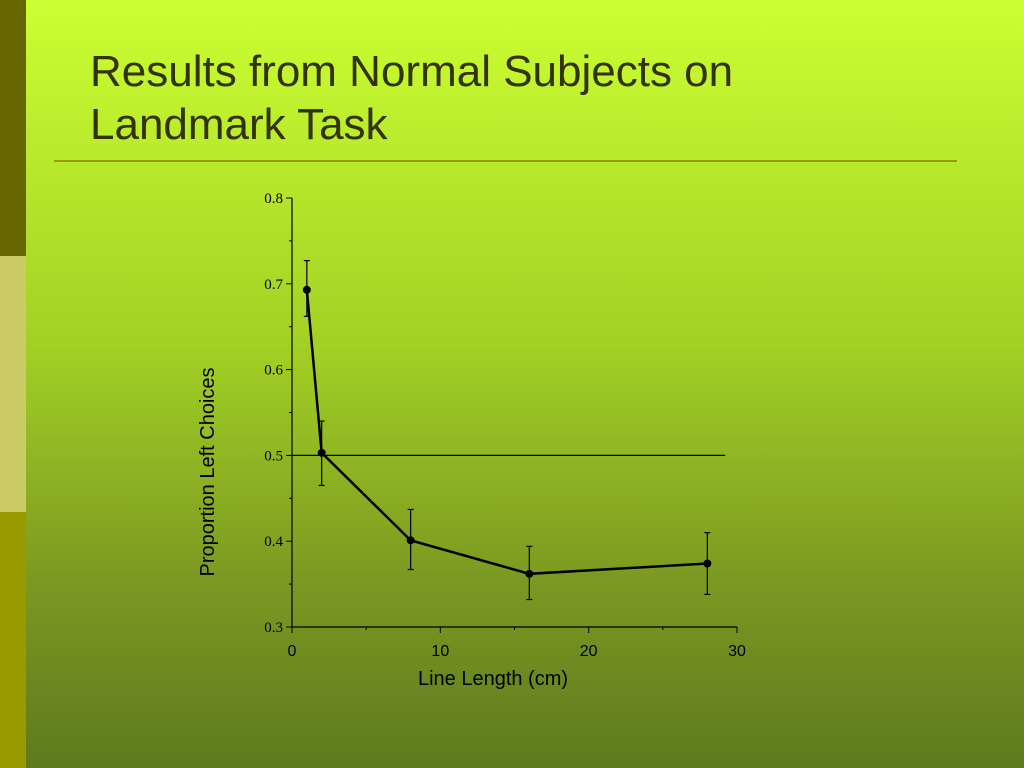 This screenshot has height=768, width=1024. I want to click on x-tick-label: 10, so click(440, 651).